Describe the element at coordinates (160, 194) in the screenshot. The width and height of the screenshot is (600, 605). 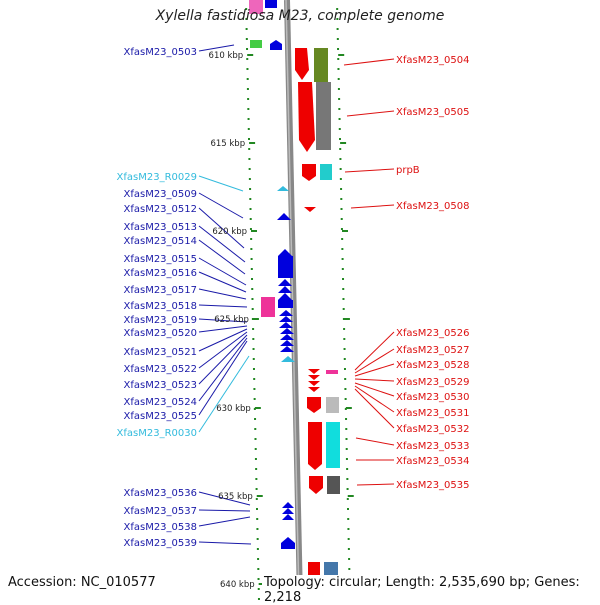
I see `gene-label-left: XfasM23_0509` at that location.